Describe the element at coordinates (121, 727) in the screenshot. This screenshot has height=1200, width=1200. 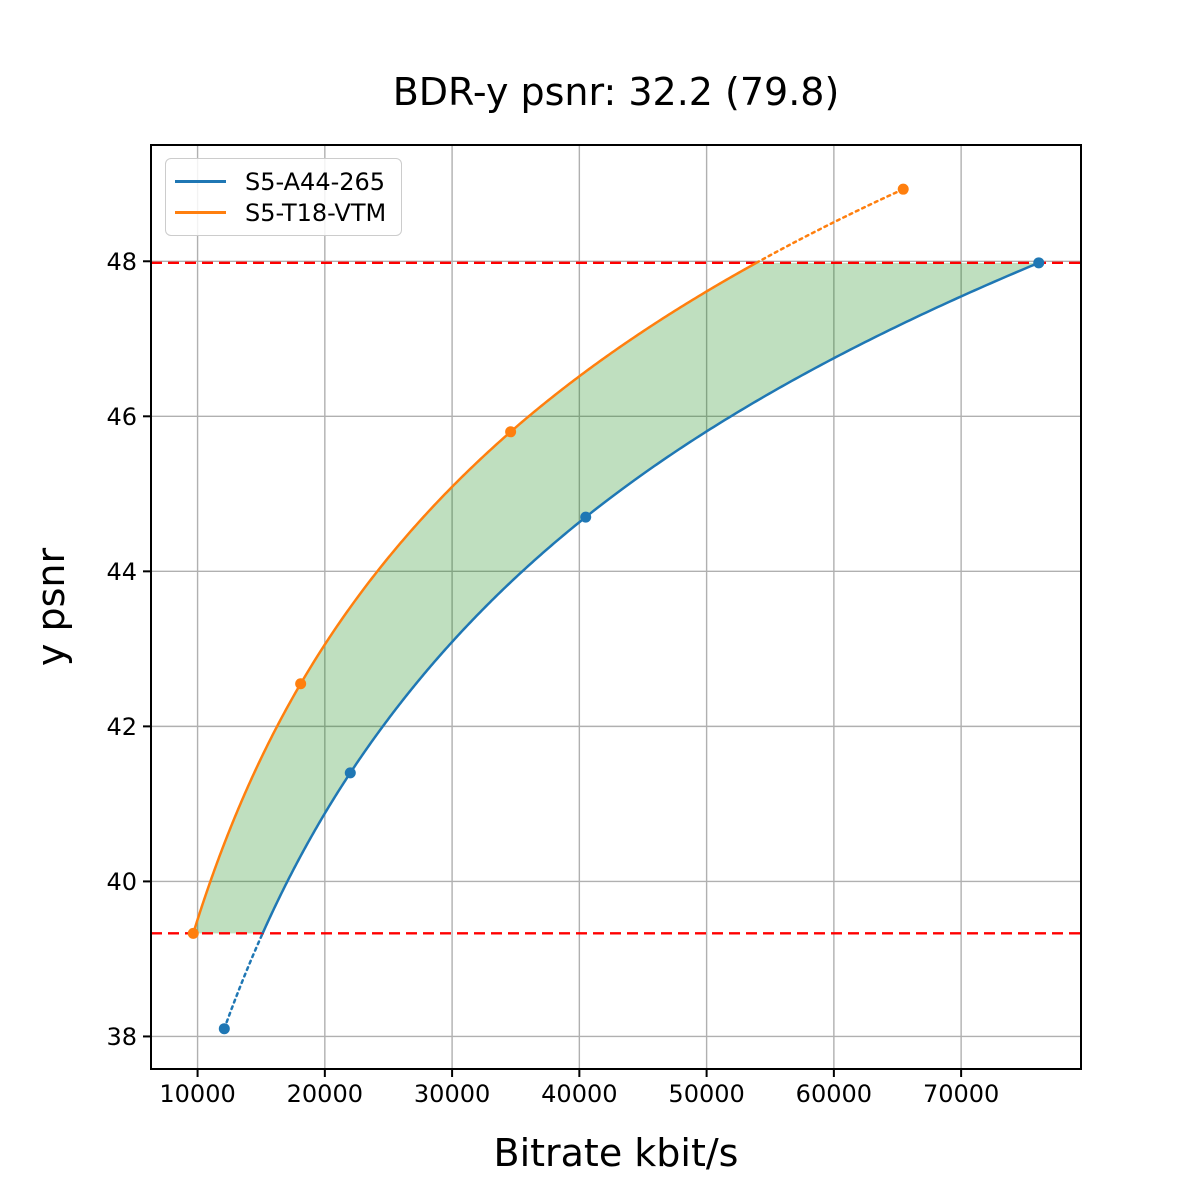
I see `y-tick-label: 42` at that location.